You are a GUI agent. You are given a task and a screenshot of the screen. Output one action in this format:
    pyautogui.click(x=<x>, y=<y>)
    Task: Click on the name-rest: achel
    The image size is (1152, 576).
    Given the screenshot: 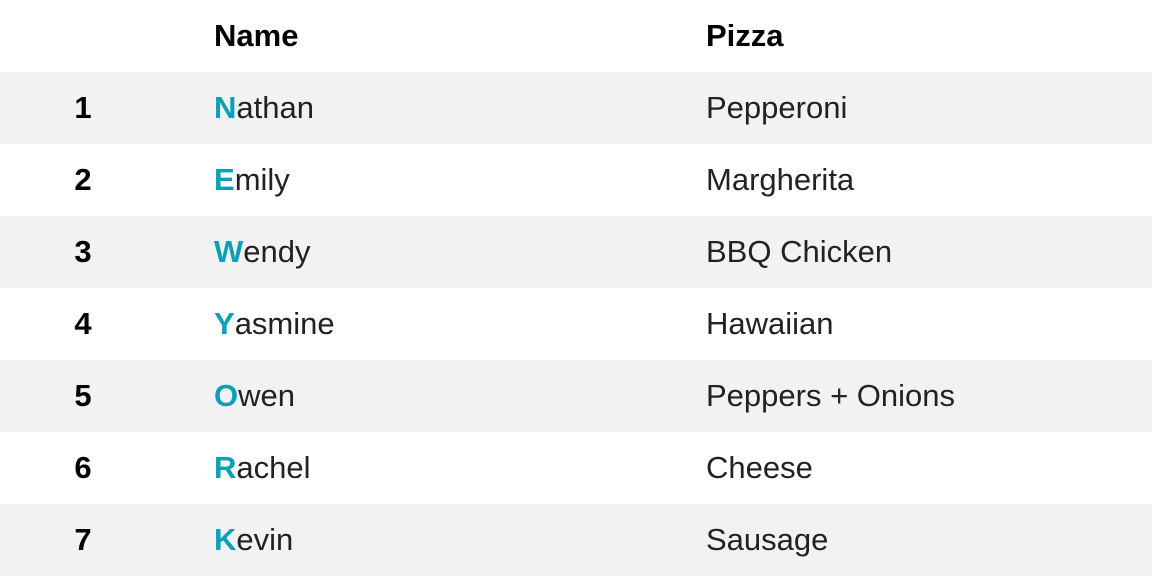 What is the action you would take?
    pyautogui.click(x=273, y=467)
    